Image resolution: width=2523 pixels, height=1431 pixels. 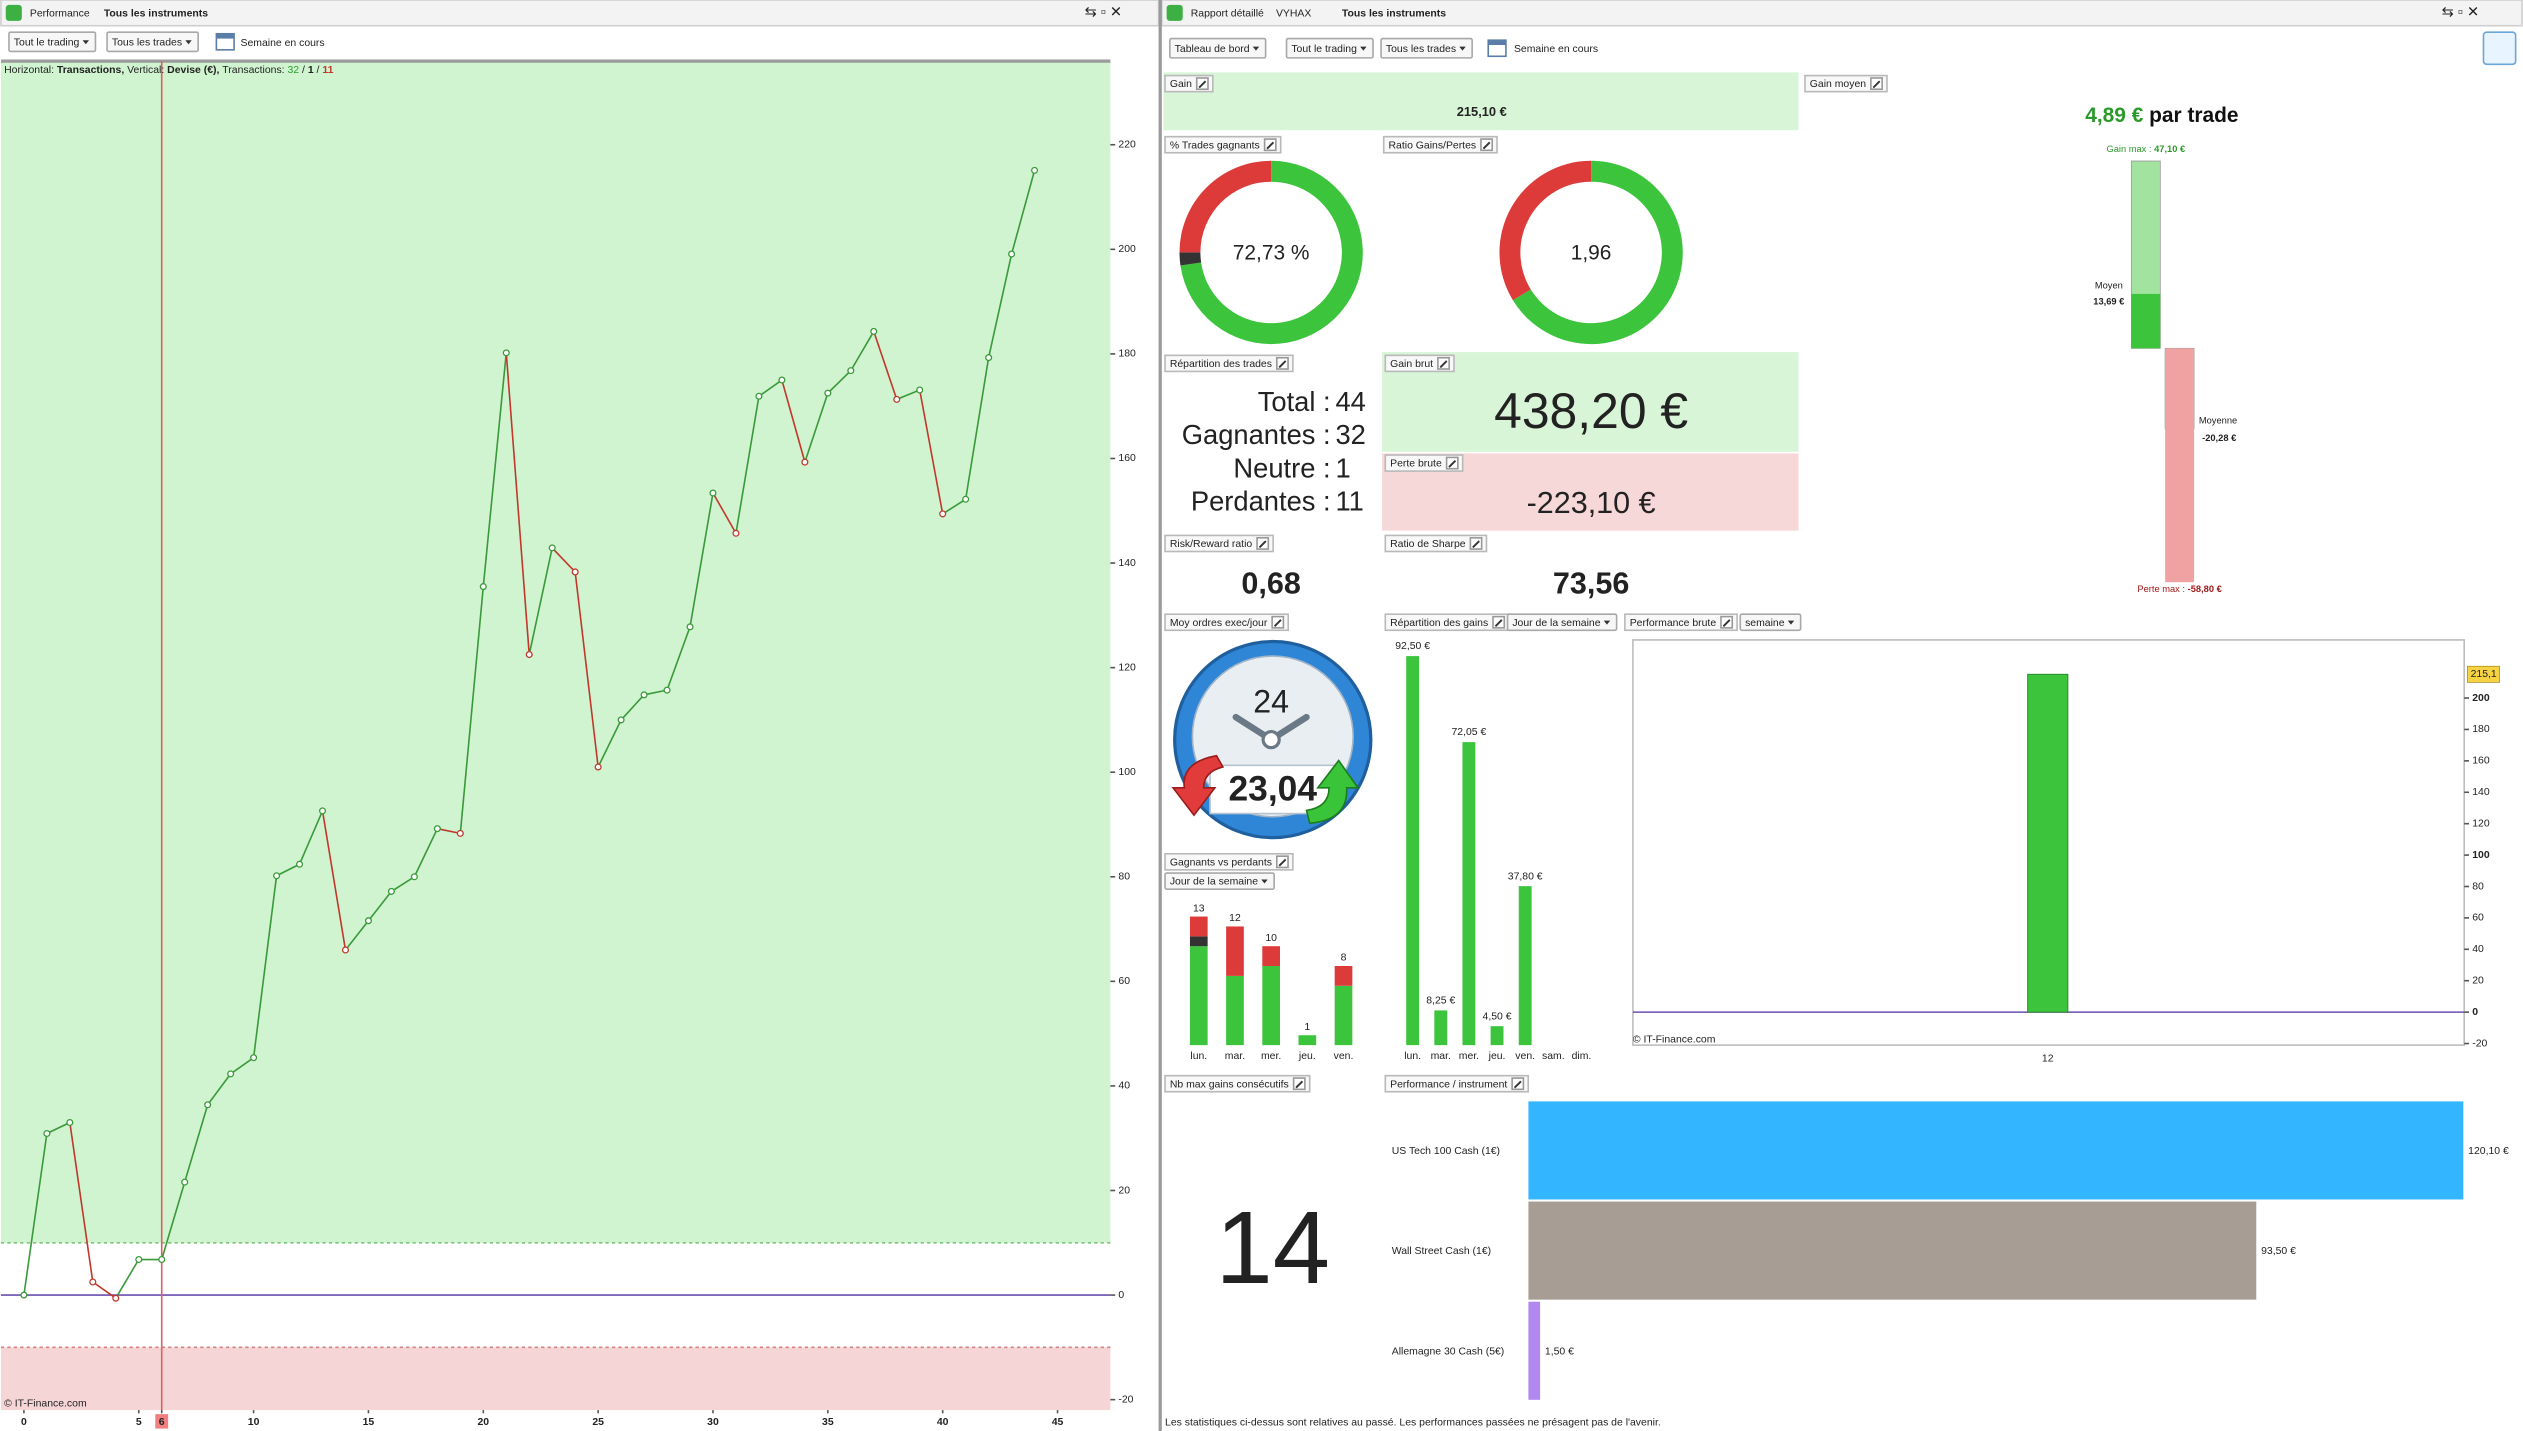 I want to click on split-value: 44, so click(x=1350, y=401).